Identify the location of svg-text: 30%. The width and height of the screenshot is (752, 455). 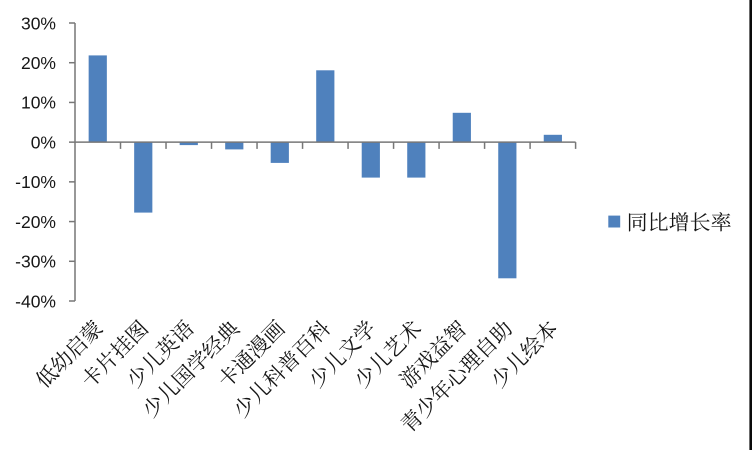
(38, 23).